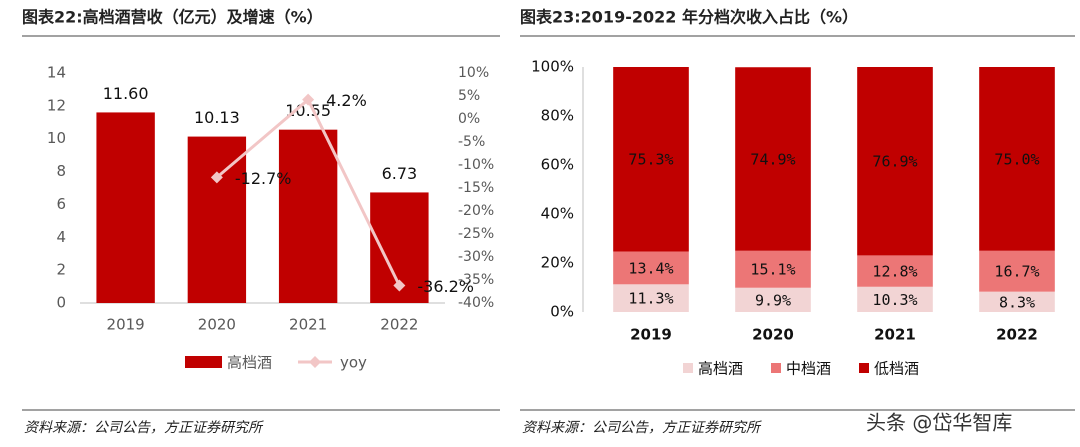  I want to click on data-label: 10.3%, so click(894, 300).